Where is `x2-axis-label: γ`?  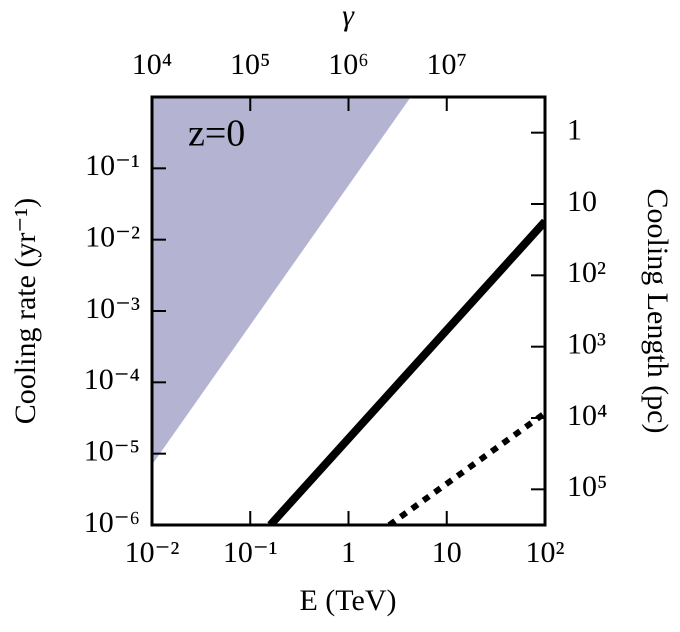 x2-axis-label: γ is located at coordinates (348, 16).